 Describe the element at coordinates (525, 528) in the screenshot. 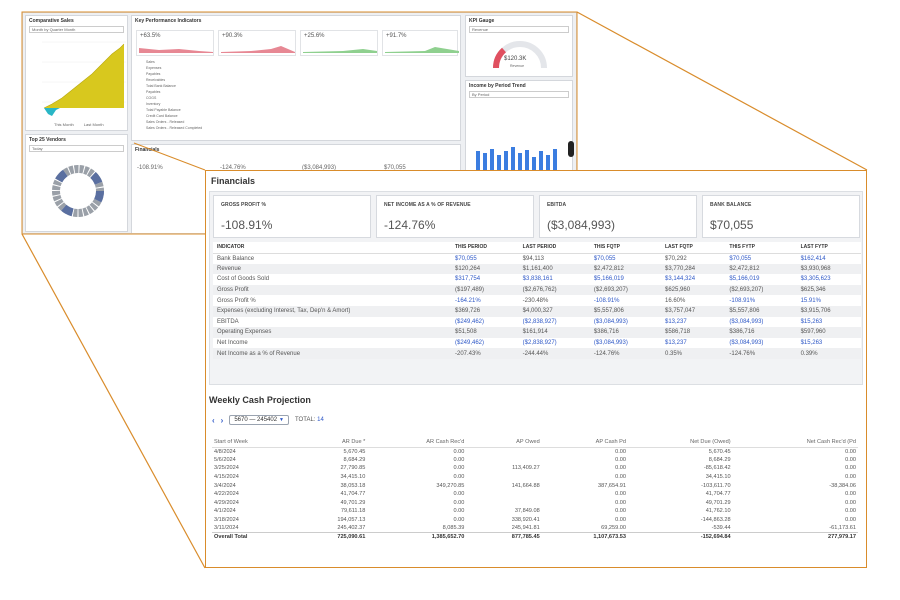

I see `weekly-cell: 245,941.81` at that location.